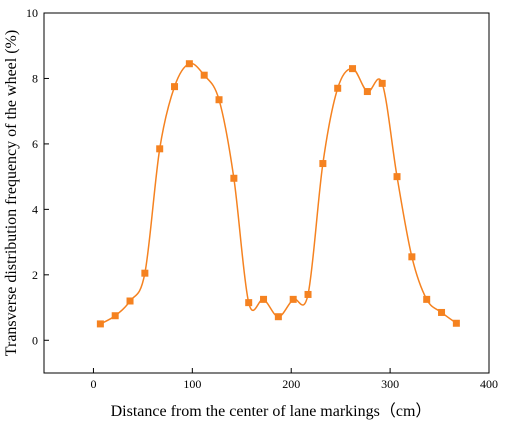 This screenshot has height=422, width=505. What do you see at coordinates (489, 384) in the screenshot?
I see `x-tick-label: 400` at bounding box center [489, 384].